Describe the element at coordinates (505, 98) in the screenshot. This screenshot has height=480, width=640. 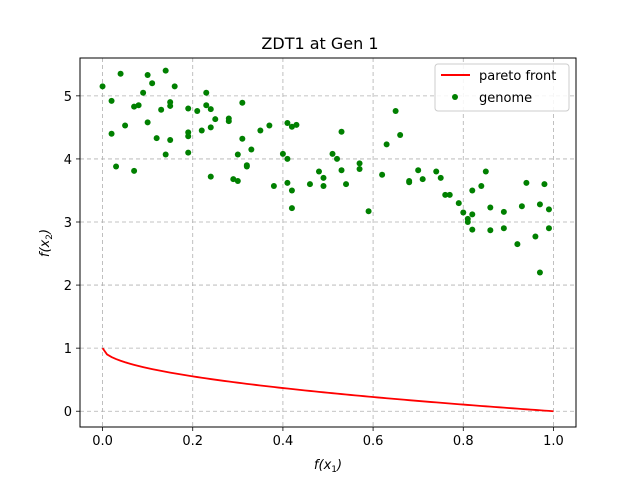
I see `legend-genome-label: genome` at that location.